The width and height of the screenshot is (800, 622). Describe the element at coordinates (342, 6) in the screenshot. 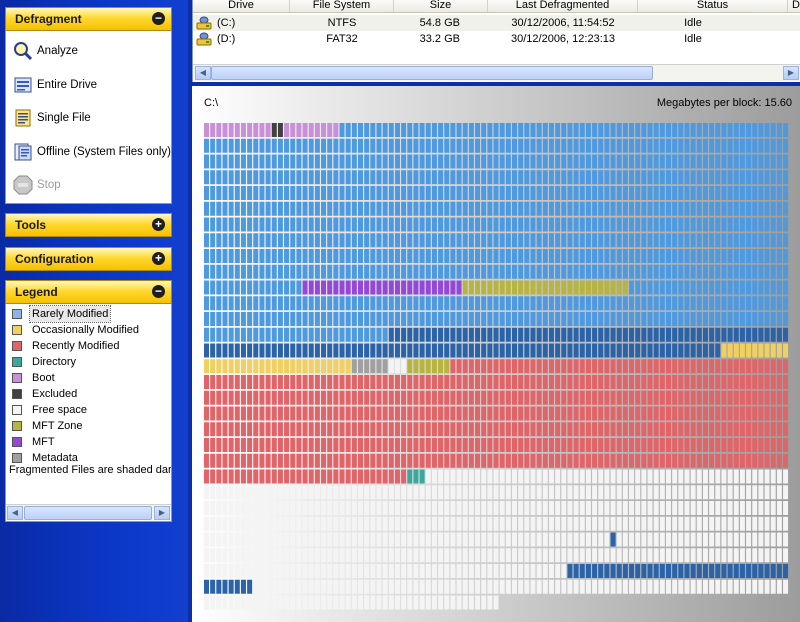

I see `column-file-system: File System` at that location.